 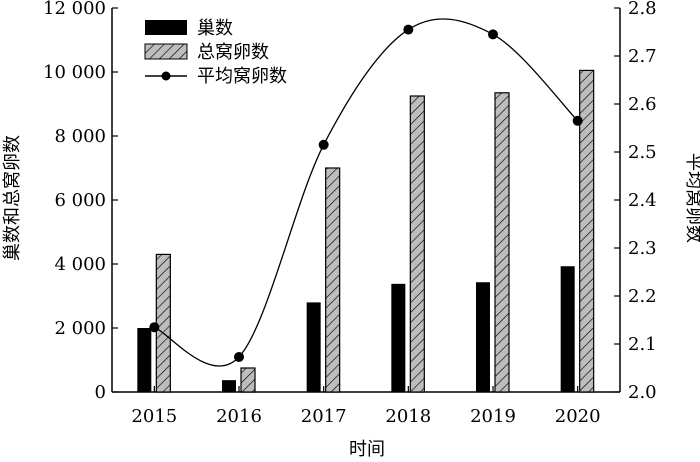 What do you see at coordinates (642, 344) in the screenshot?
I see `right-tick-label: 2.1` at bounding box center [642, 344].